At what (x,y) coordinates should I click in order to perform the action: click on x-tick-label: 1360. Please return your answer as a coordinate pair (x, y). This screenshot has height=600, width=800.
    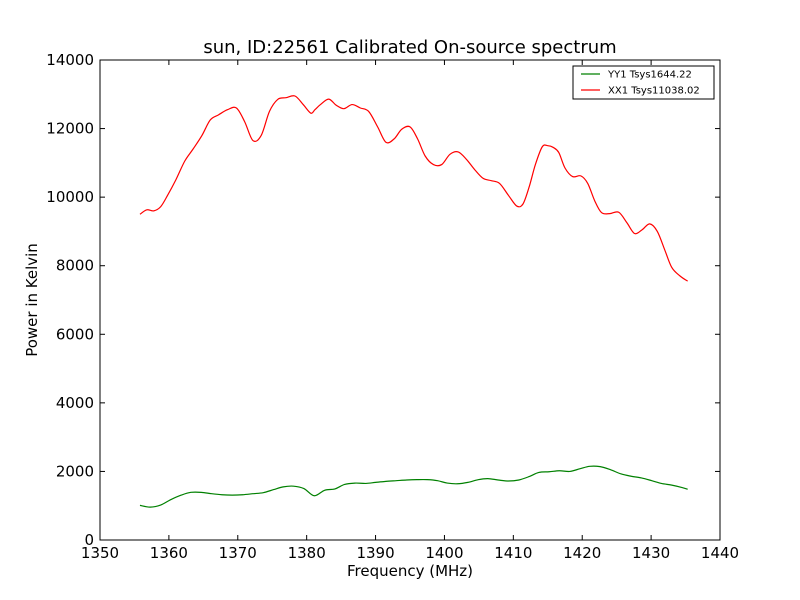
    Looking at the image, I should click on (169, 553).